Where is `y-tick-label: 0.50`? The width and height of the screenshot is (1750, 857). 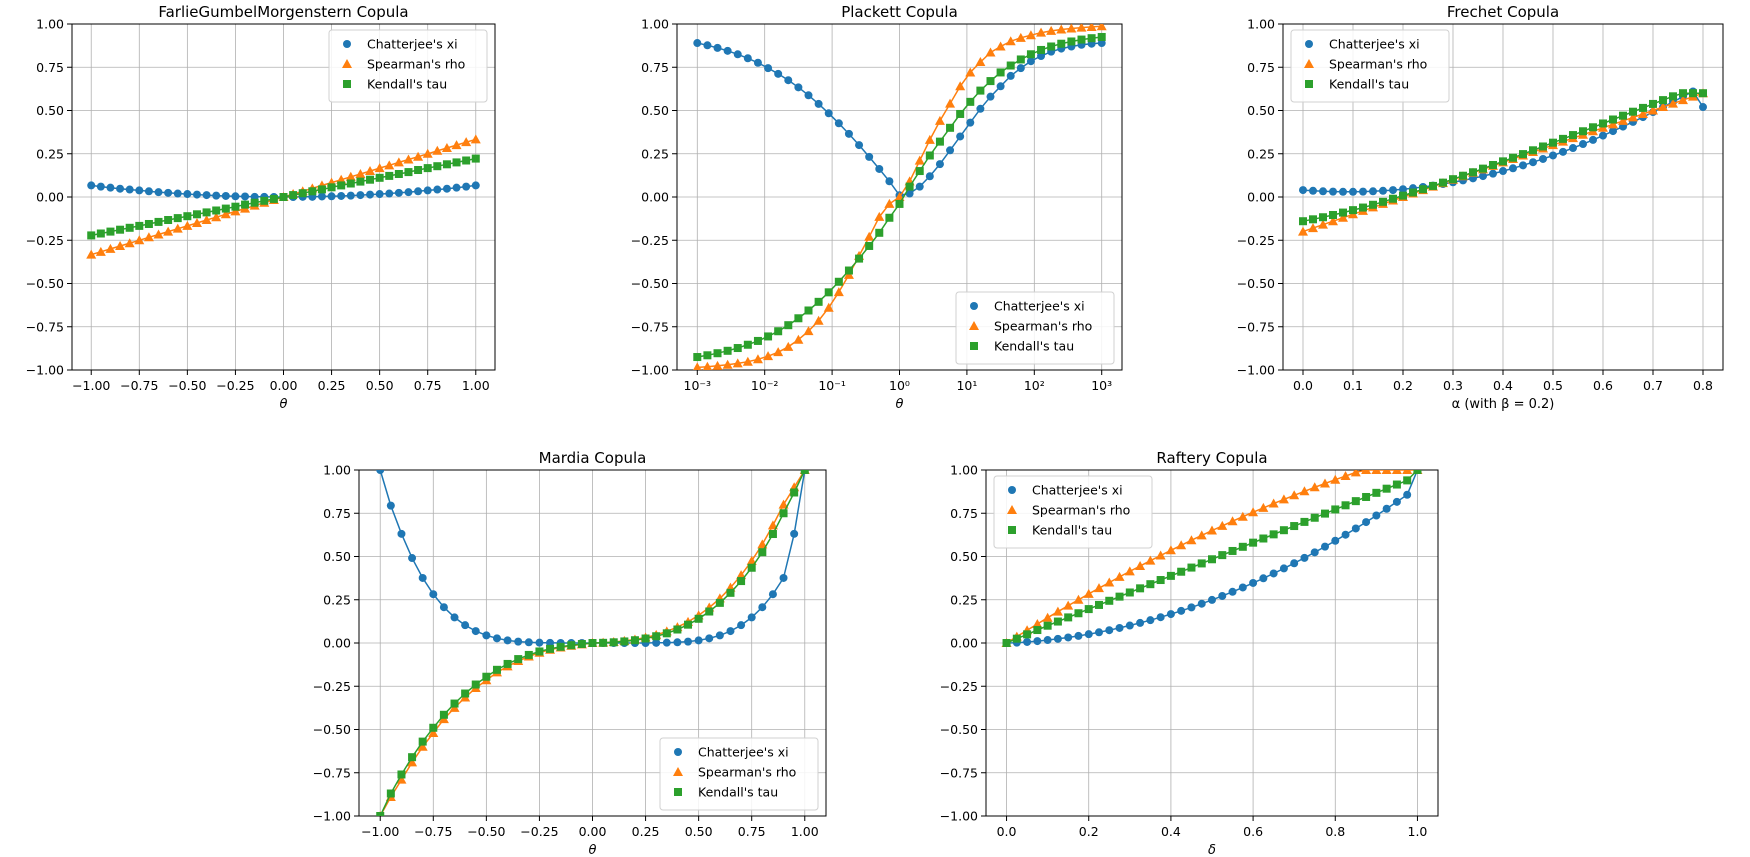 y-tick-label: 0.50 is located at coordinates (50, 110).